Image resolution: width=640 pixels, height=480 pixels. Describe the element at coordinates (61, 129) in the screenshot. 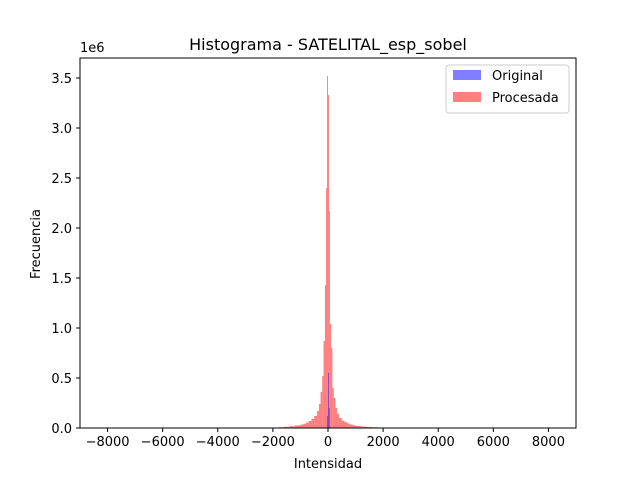

I see `y-tick-label: 3.0` at that location.